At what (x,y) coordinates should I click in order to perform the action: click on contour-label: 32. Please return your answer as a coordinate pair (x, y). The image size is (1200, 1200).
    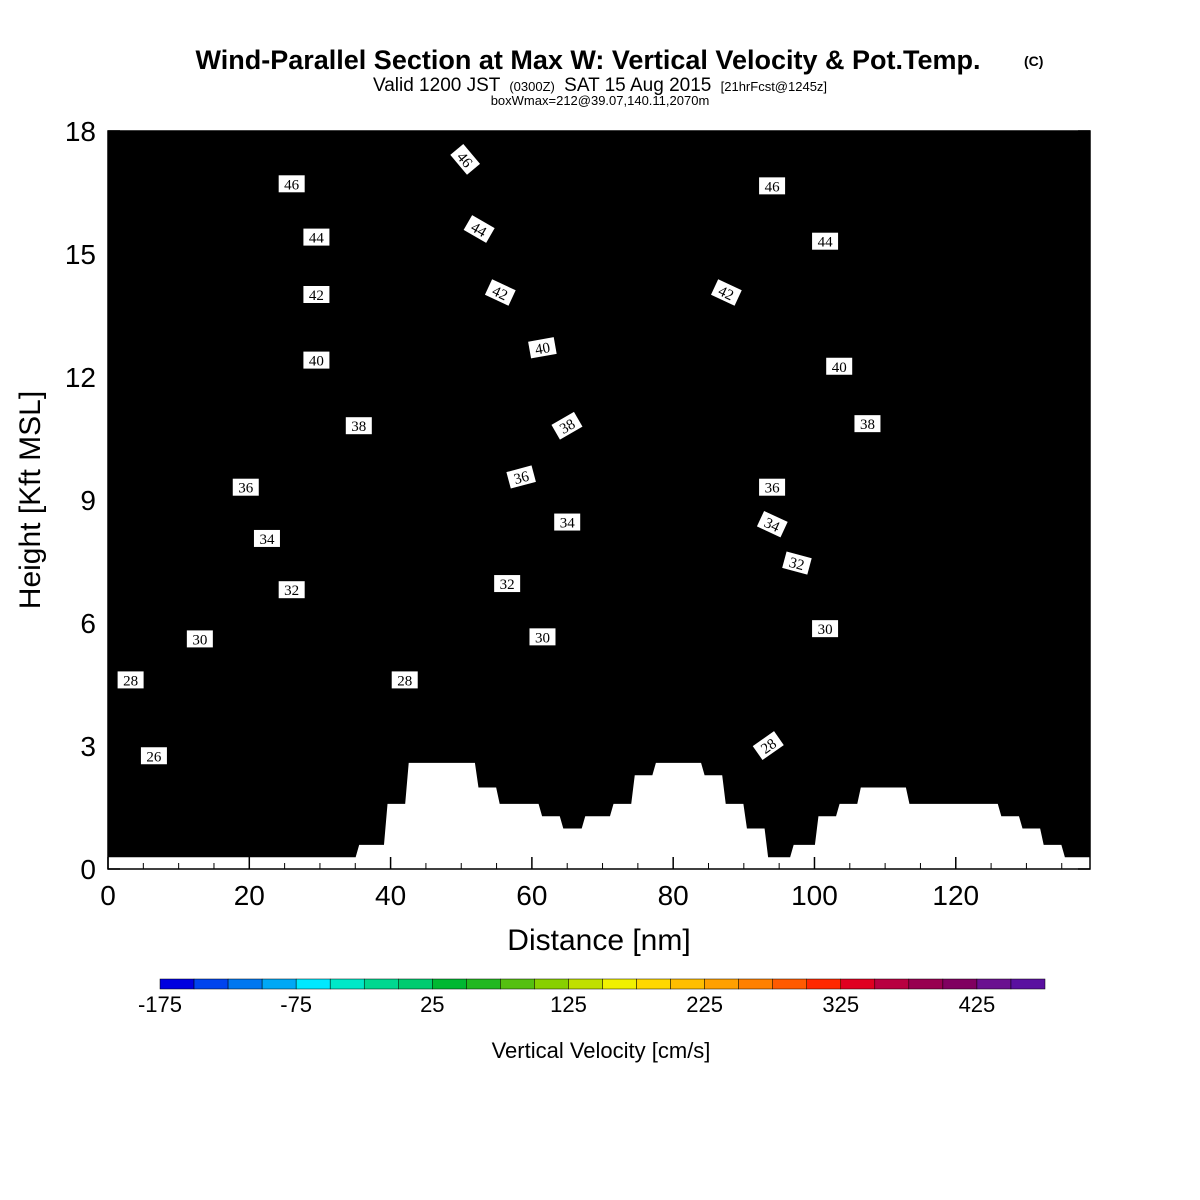
    Looking at the image, I should click on (507, 584).